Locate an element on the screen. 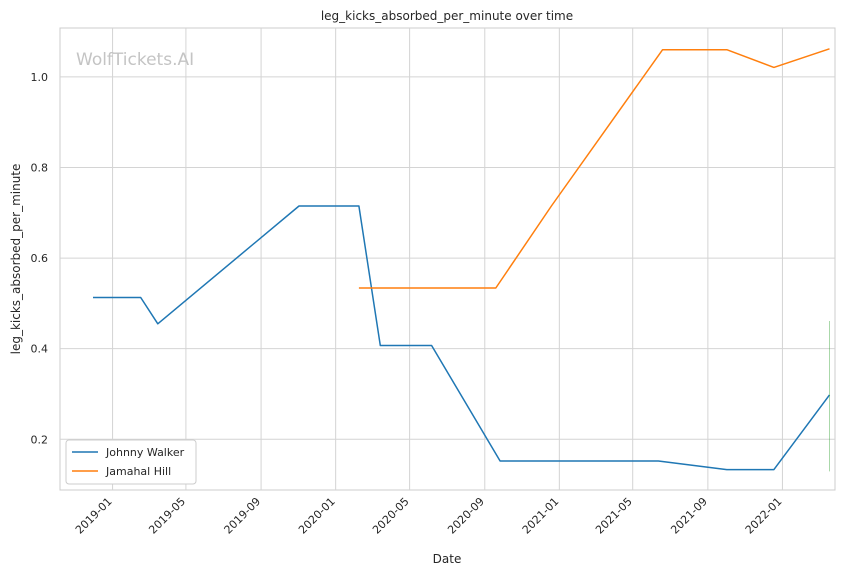 The width and height of the screenshot is (844, 575). legend: Johnny Walker Jamahal Hill is located at coordinates (131, 462).